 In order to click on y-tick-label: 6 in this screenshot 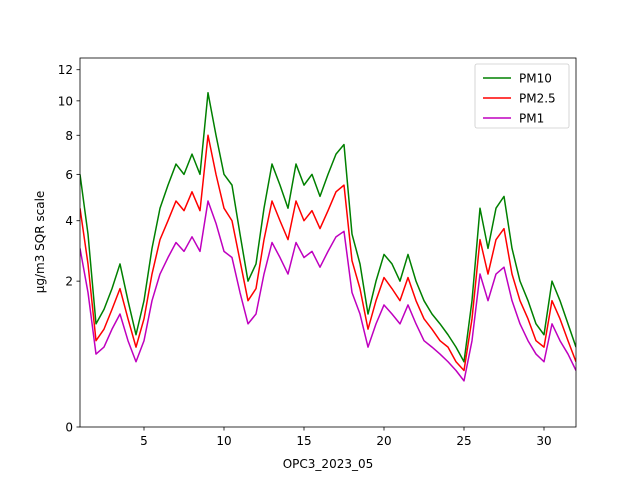, I will do `click(69, 175)`.